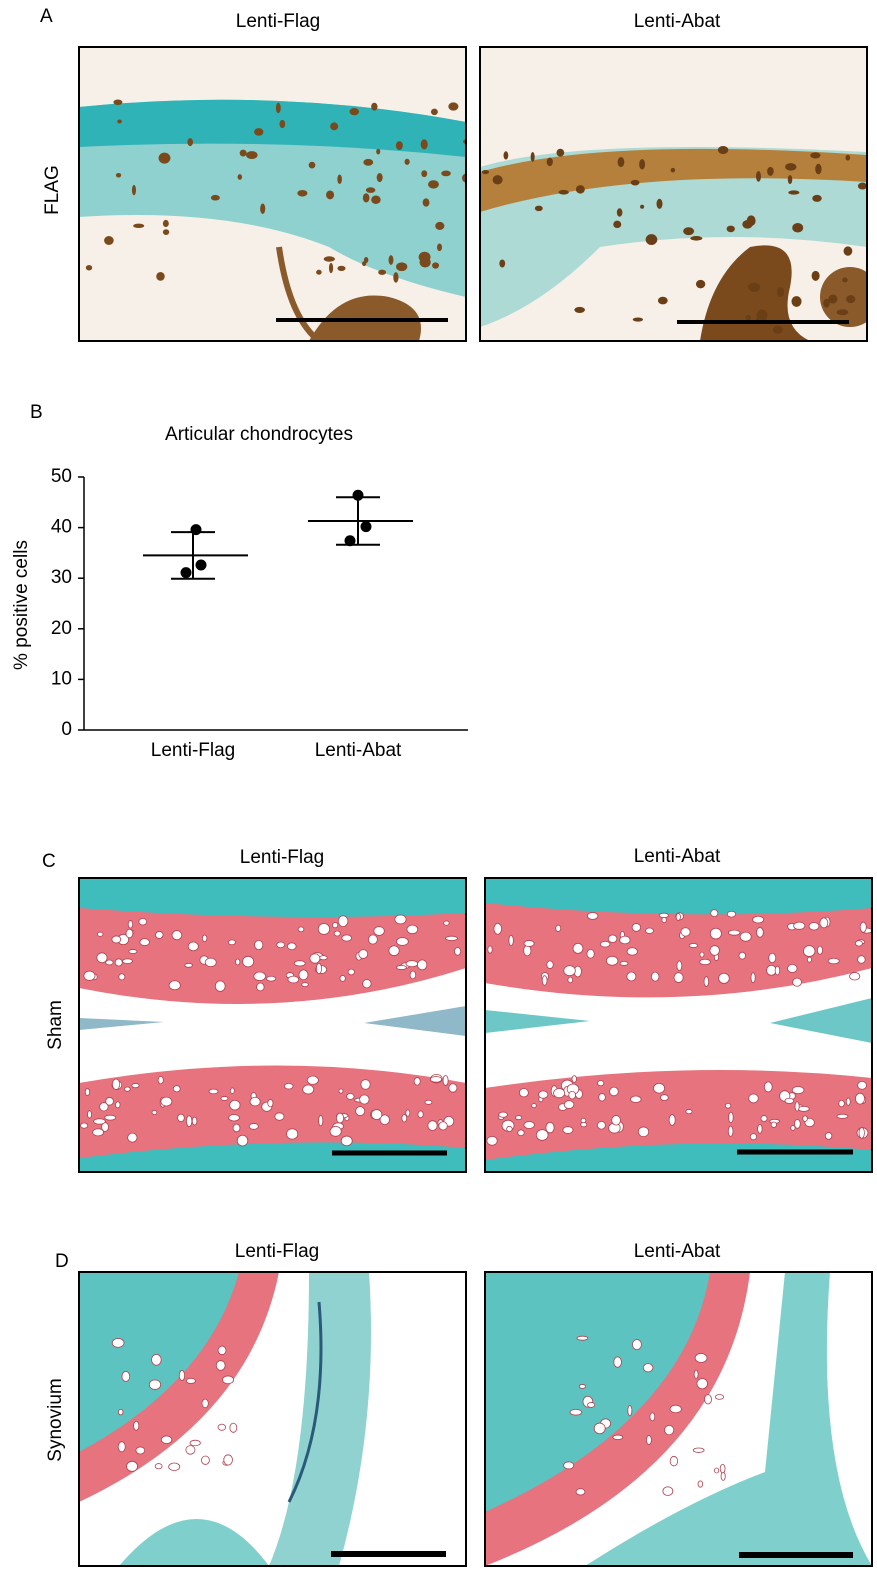 The image size is (877, 1582). What do you see at coordinates (259, 434) in the screenshot?
I see `chart-title: Articular chondrocytes` at bounding box center [259, 434].